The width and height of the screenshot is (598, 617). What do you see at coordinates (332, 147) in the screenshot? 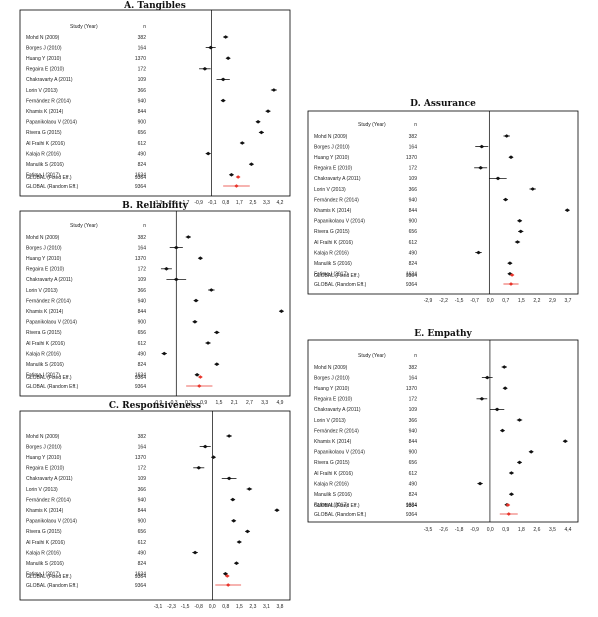
I see `study-label: Borges J (2010)` at bounding box center [332, 147].